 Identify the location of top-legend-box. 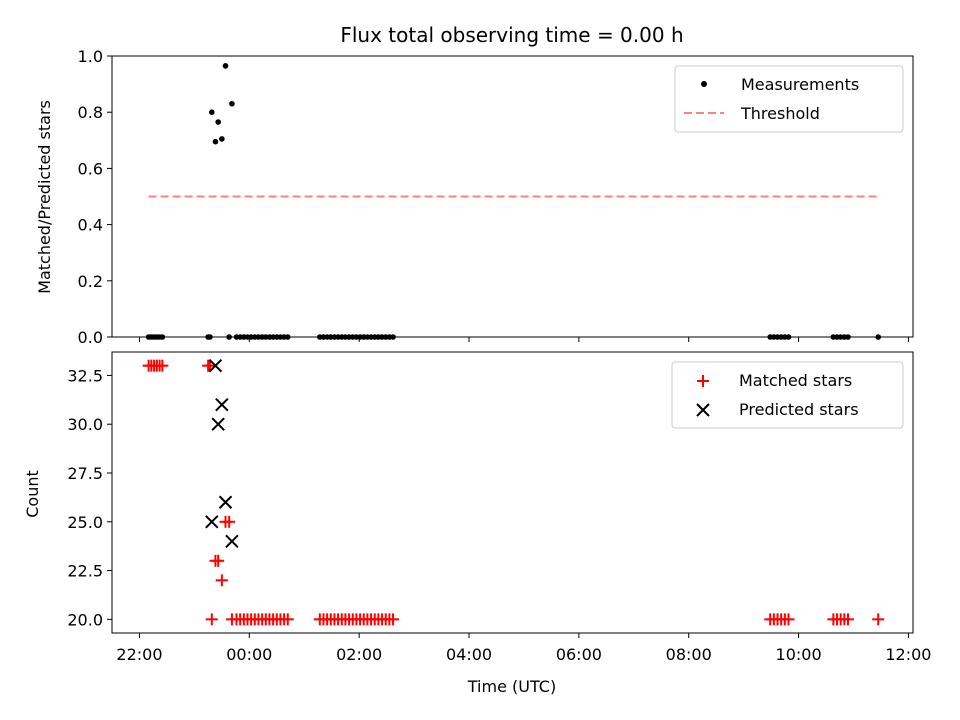
(789, 99).